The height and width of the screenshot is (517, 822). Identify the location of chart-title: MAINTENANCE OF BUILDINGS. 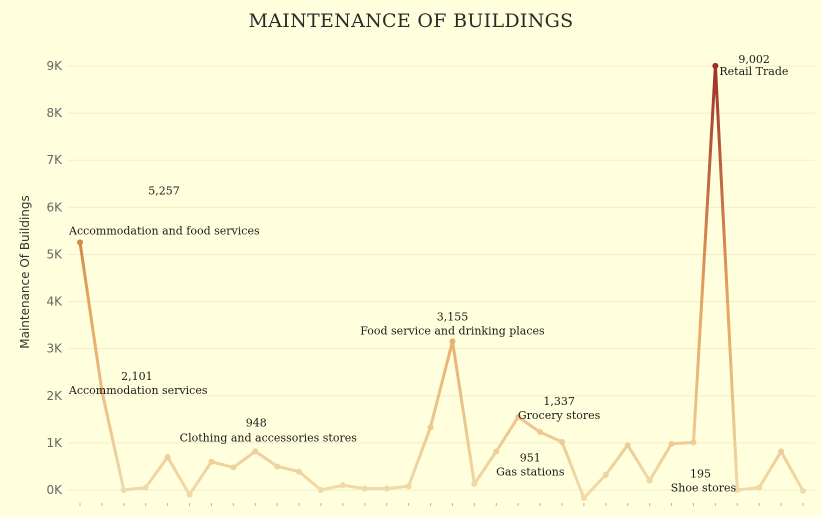
(411, 21).